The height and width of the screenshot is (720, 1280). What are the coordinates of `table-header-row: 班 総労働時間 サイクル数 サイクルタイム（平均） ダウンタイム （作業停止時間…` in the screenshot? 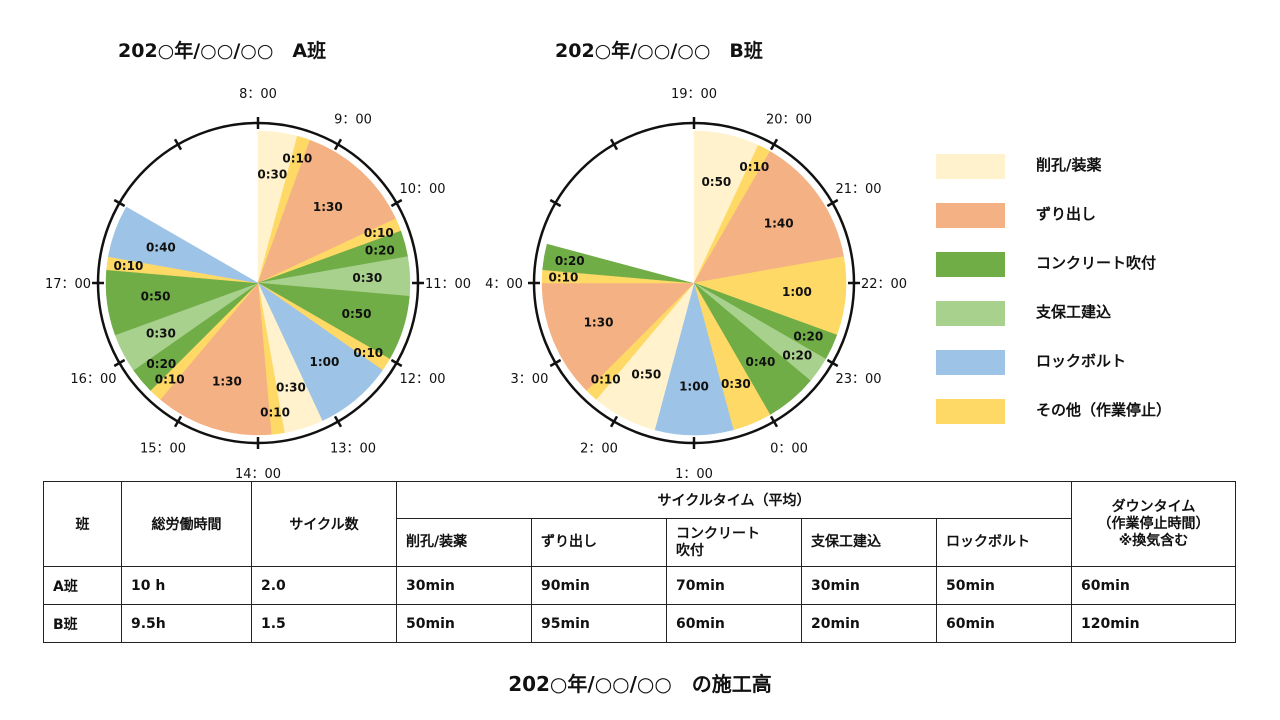 It's located at (639, 524).